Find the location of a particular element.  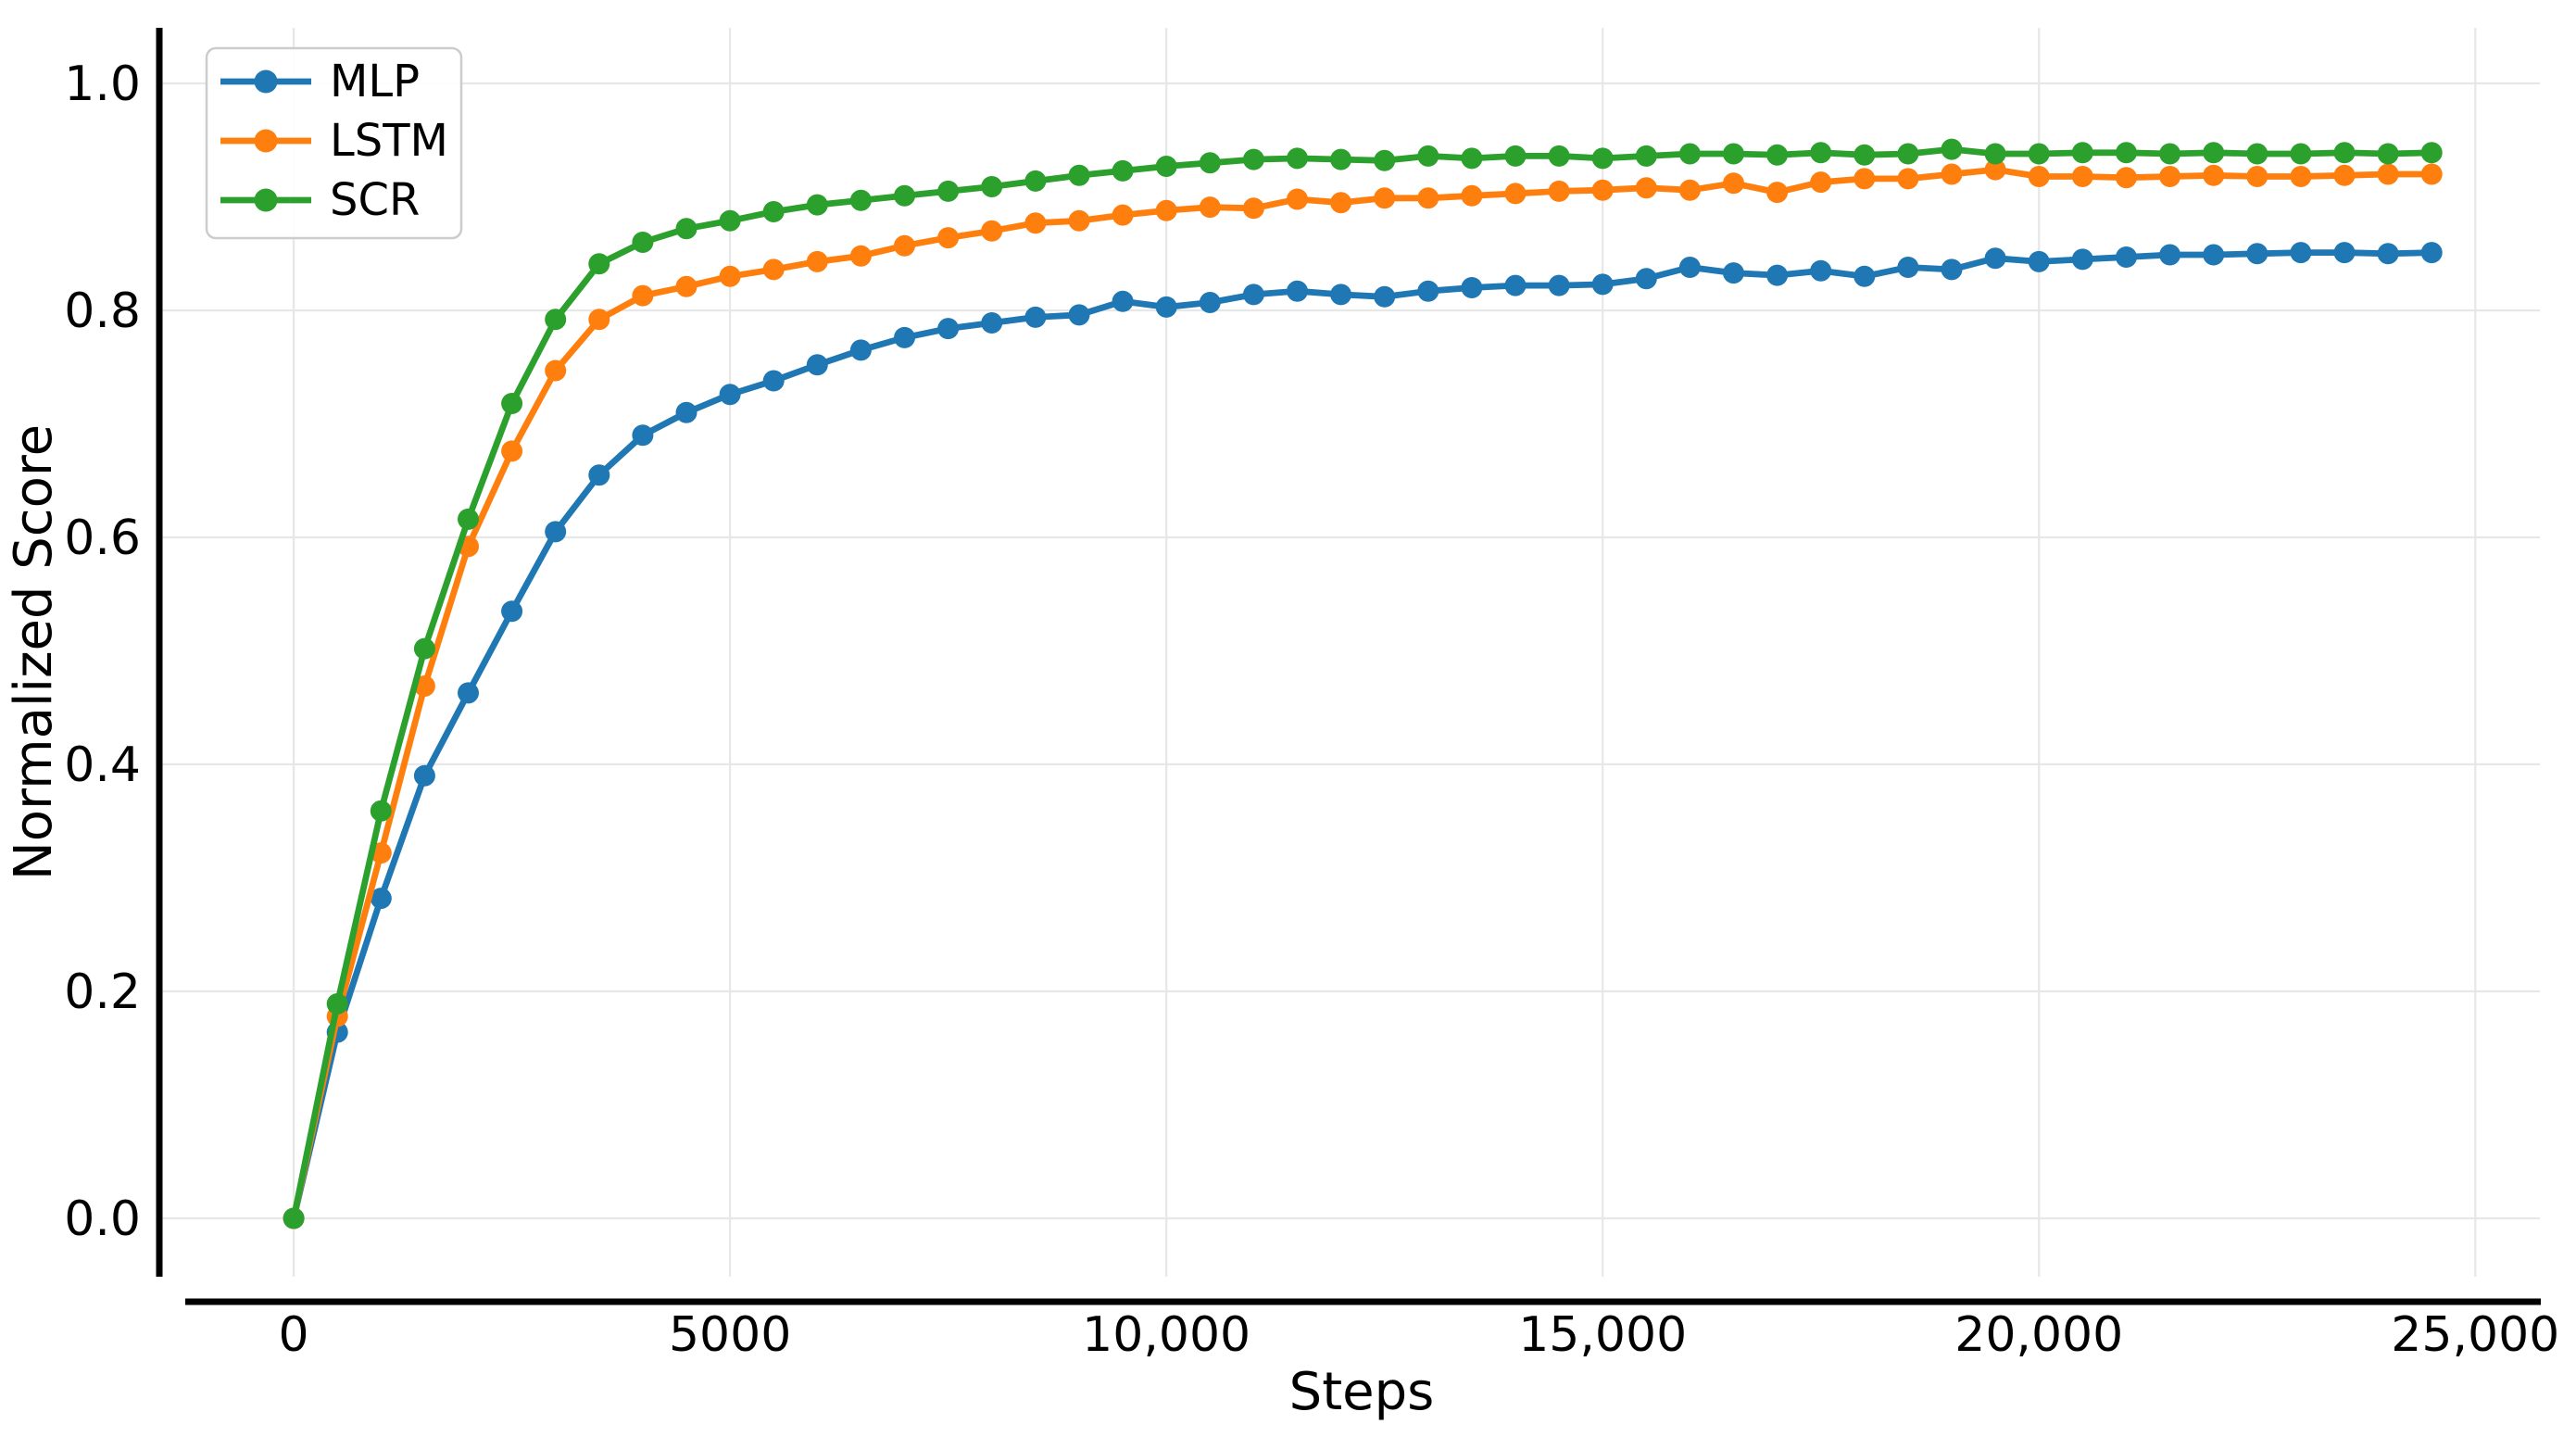

x-tick-label-2: 10,000 is located at coordinates (1166, 1335).